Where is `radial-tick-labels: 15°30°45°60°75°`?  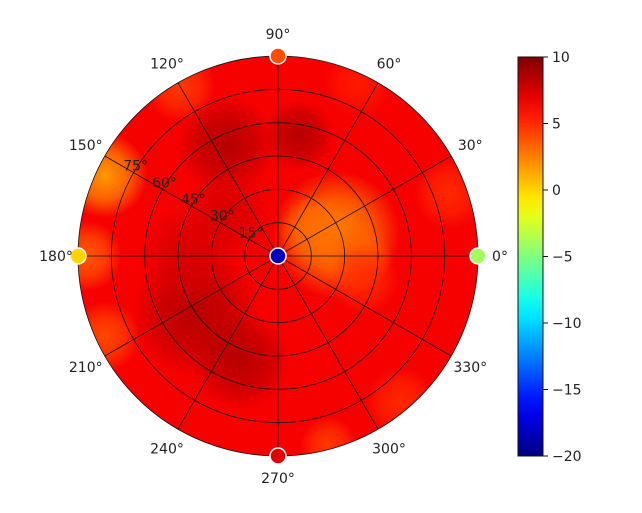
radial-tick-labels: 15°30°45°60°75° is located at coordinates (193, 200).